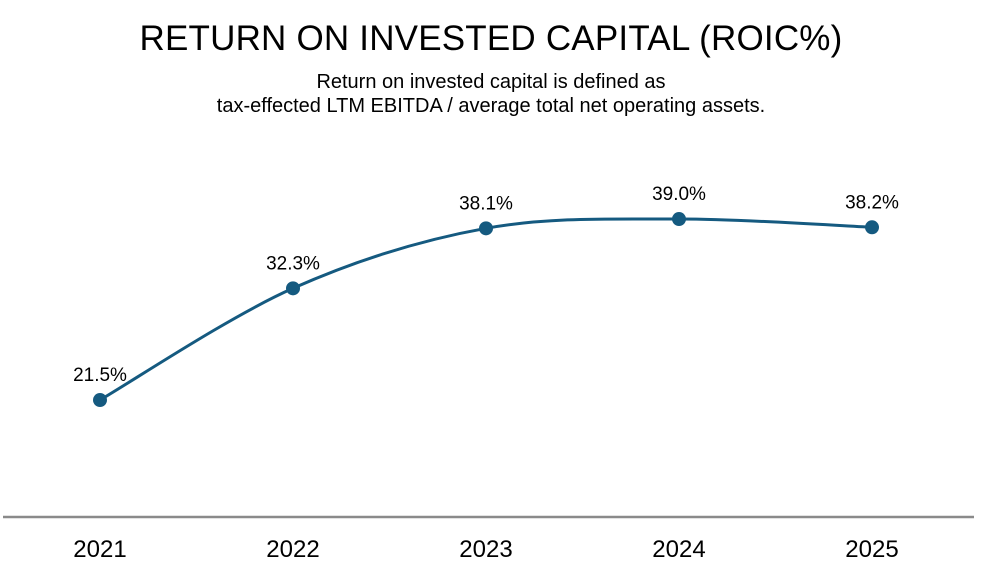  What do you see at coordinates (871, 549) in the screenshot?
I see `x-tick-2025: 2025` at bounding box center [871, 549].